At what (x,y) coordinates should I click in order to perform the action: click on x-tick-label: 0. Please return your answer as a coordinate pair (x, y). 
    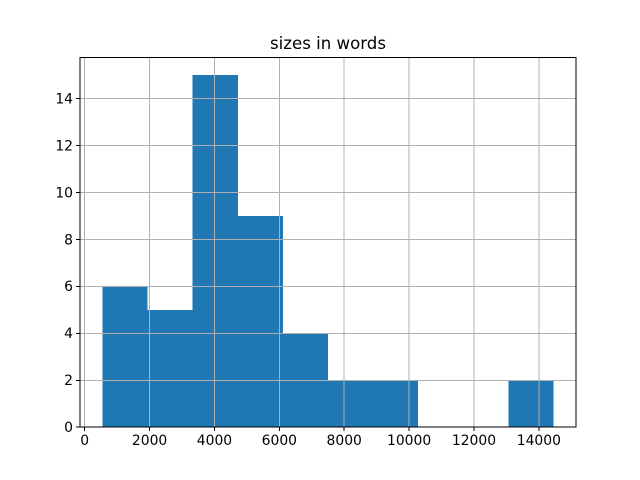
    Looking at the image, I should click on (84, 441).